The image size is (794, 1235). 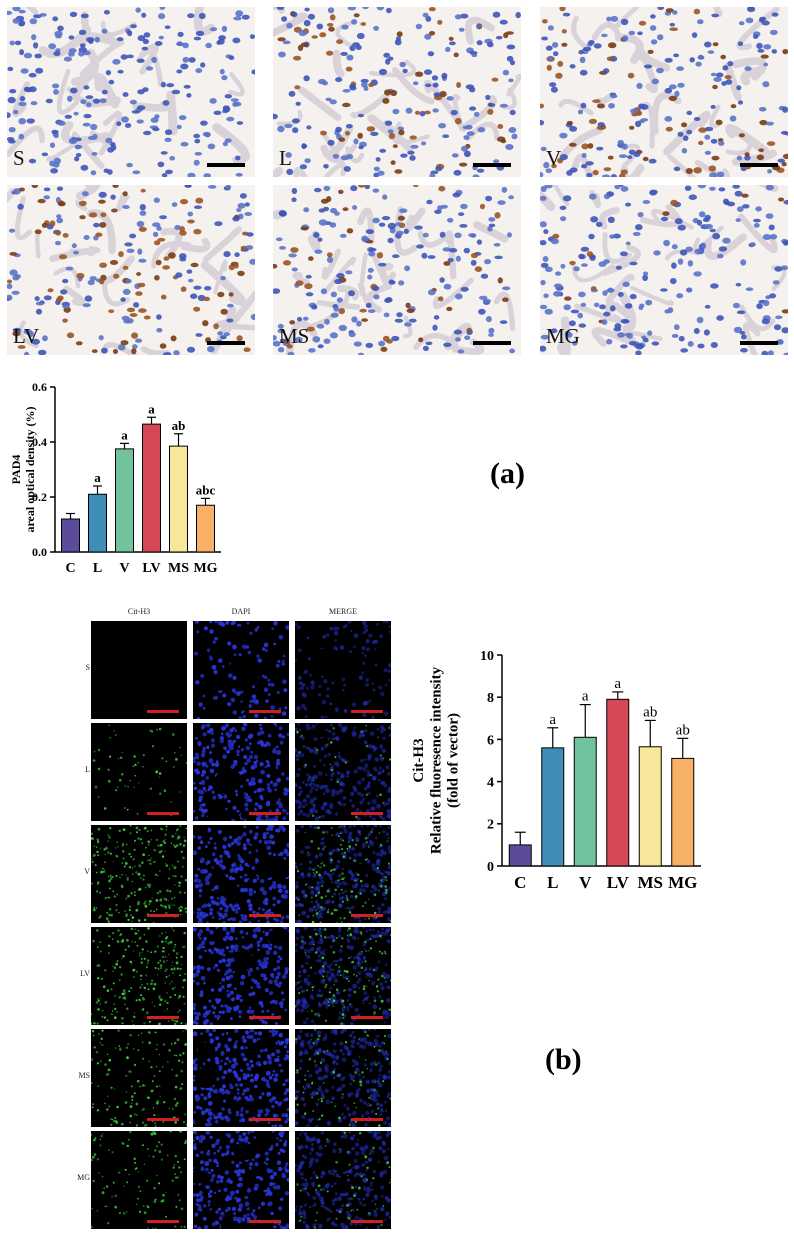 What do you see at coordinates (563, 336) in the screenshot?
I see `micrograph-label: MG` at bounding box center [563, 336].